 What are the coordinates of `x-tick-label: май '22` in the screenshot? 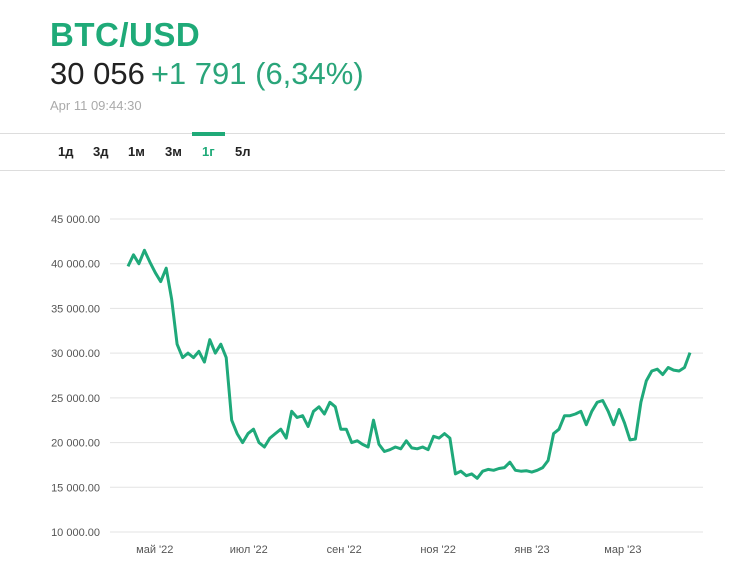 It's located at (154, 550).